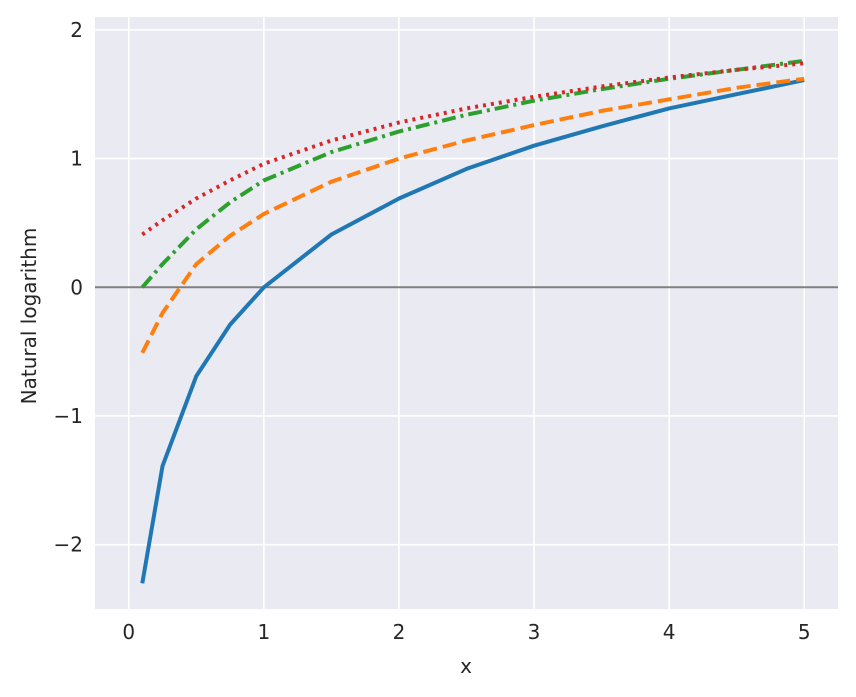 The height and width of the screenshot is (697, 856). Describe the element at coordinates (128, 632) in the screenshot. I see `x-tick-label: 0` at that location.